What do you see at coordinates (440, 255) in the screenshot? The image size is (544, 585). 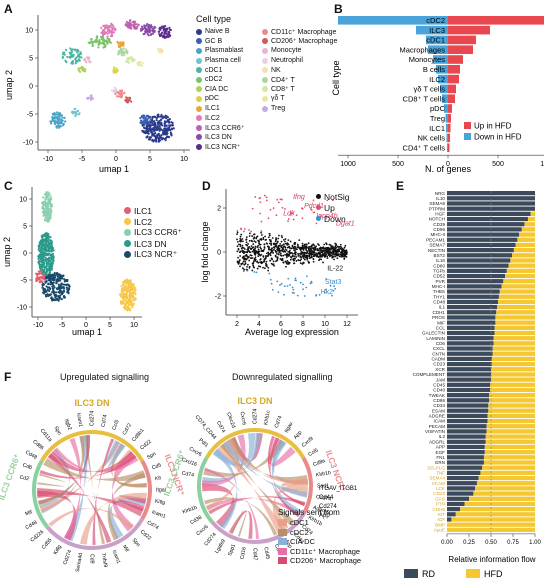 I see `bar-e-category: BST2` at bounding box center [440, 255].